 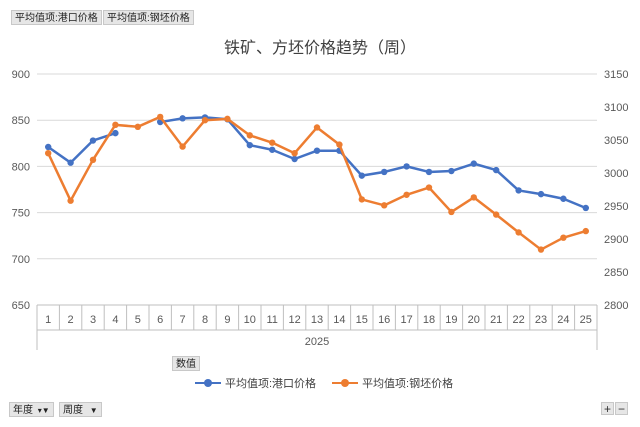 I want to click on y-left-tick-label: 850, so click(x=21, y=121).